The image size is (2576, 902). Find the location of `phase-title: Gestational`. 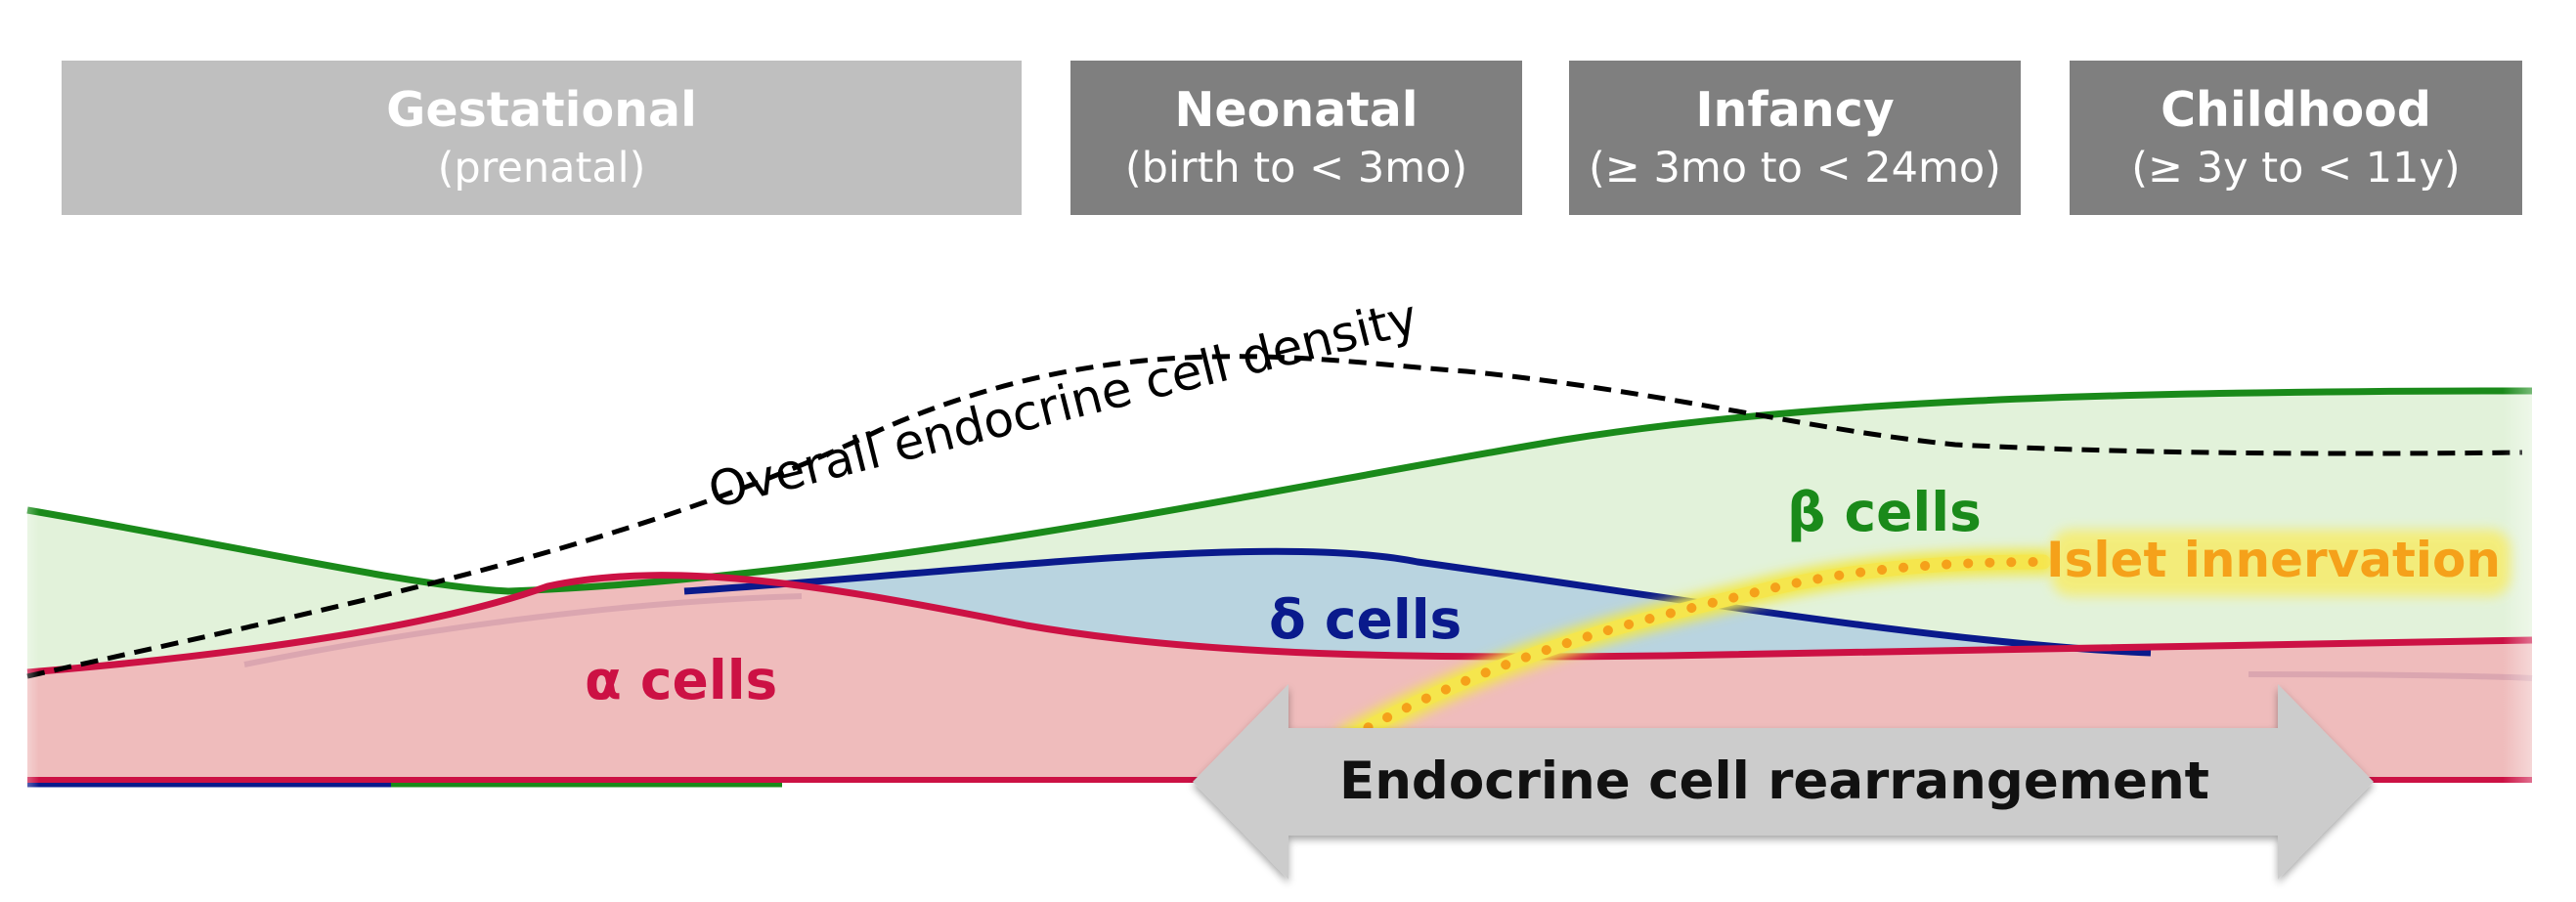

phase-title: Gestational is located at coordinates (541, 110).